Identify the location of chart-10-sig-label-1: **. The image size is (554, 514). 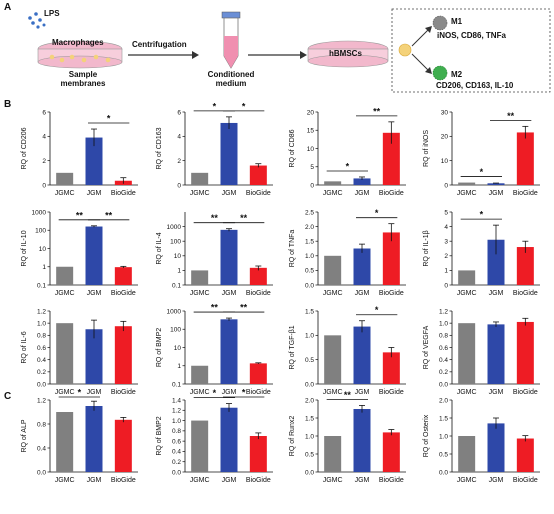
(244, 308).